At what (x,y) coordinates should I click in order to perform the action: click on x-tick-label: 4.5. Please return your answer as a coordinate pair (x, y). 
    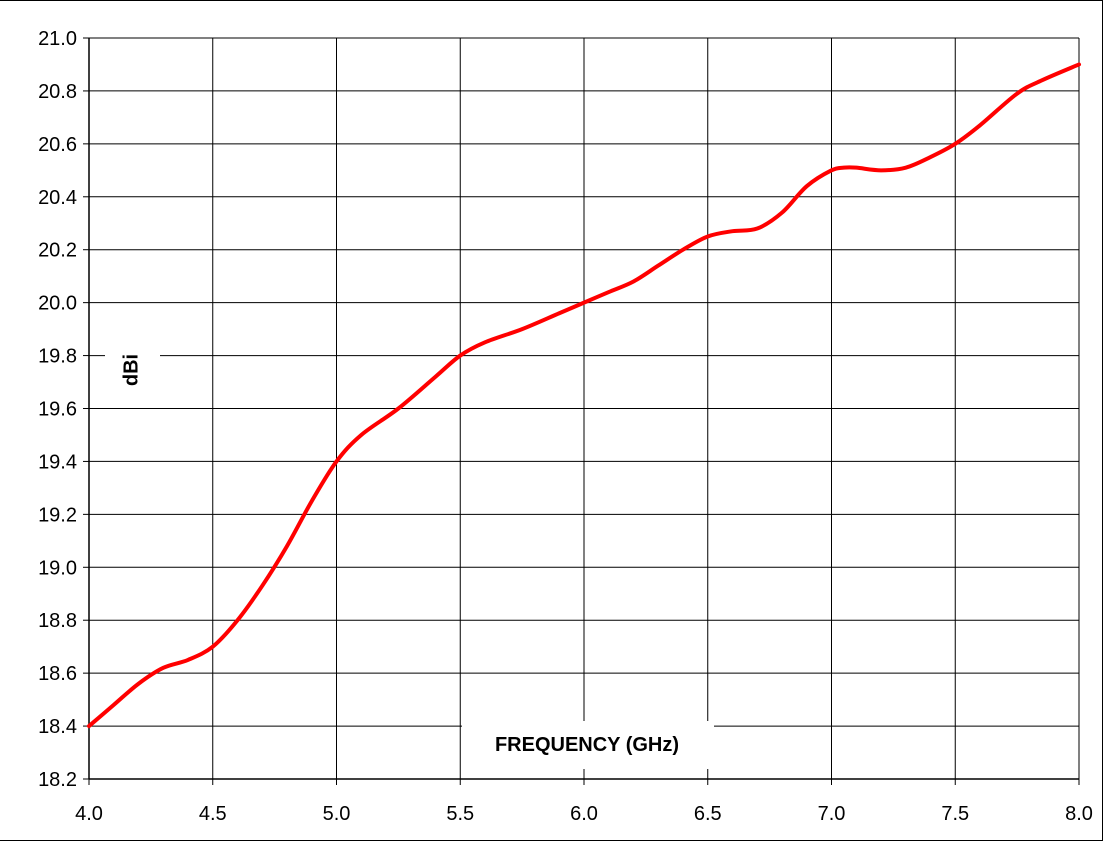
    Looking at the image, I should click on (213, 814).